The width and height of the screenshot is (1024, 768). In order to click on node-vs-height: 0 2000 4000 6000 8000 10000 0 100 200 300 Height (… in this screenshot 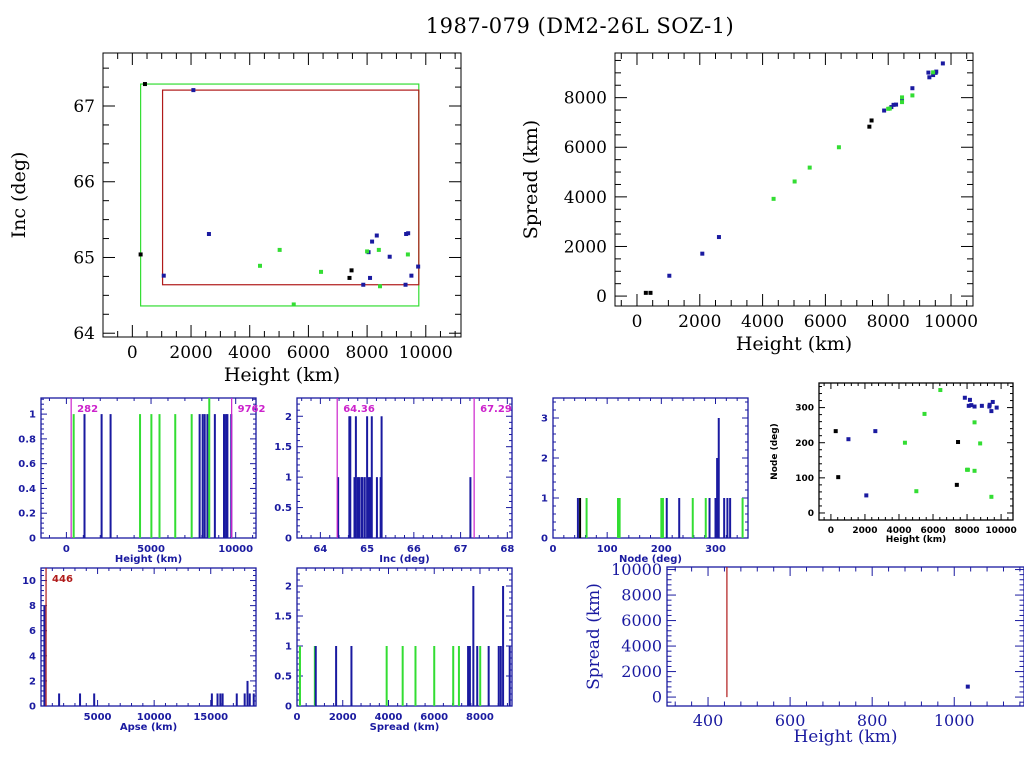, I will do `click(893, 463)`.